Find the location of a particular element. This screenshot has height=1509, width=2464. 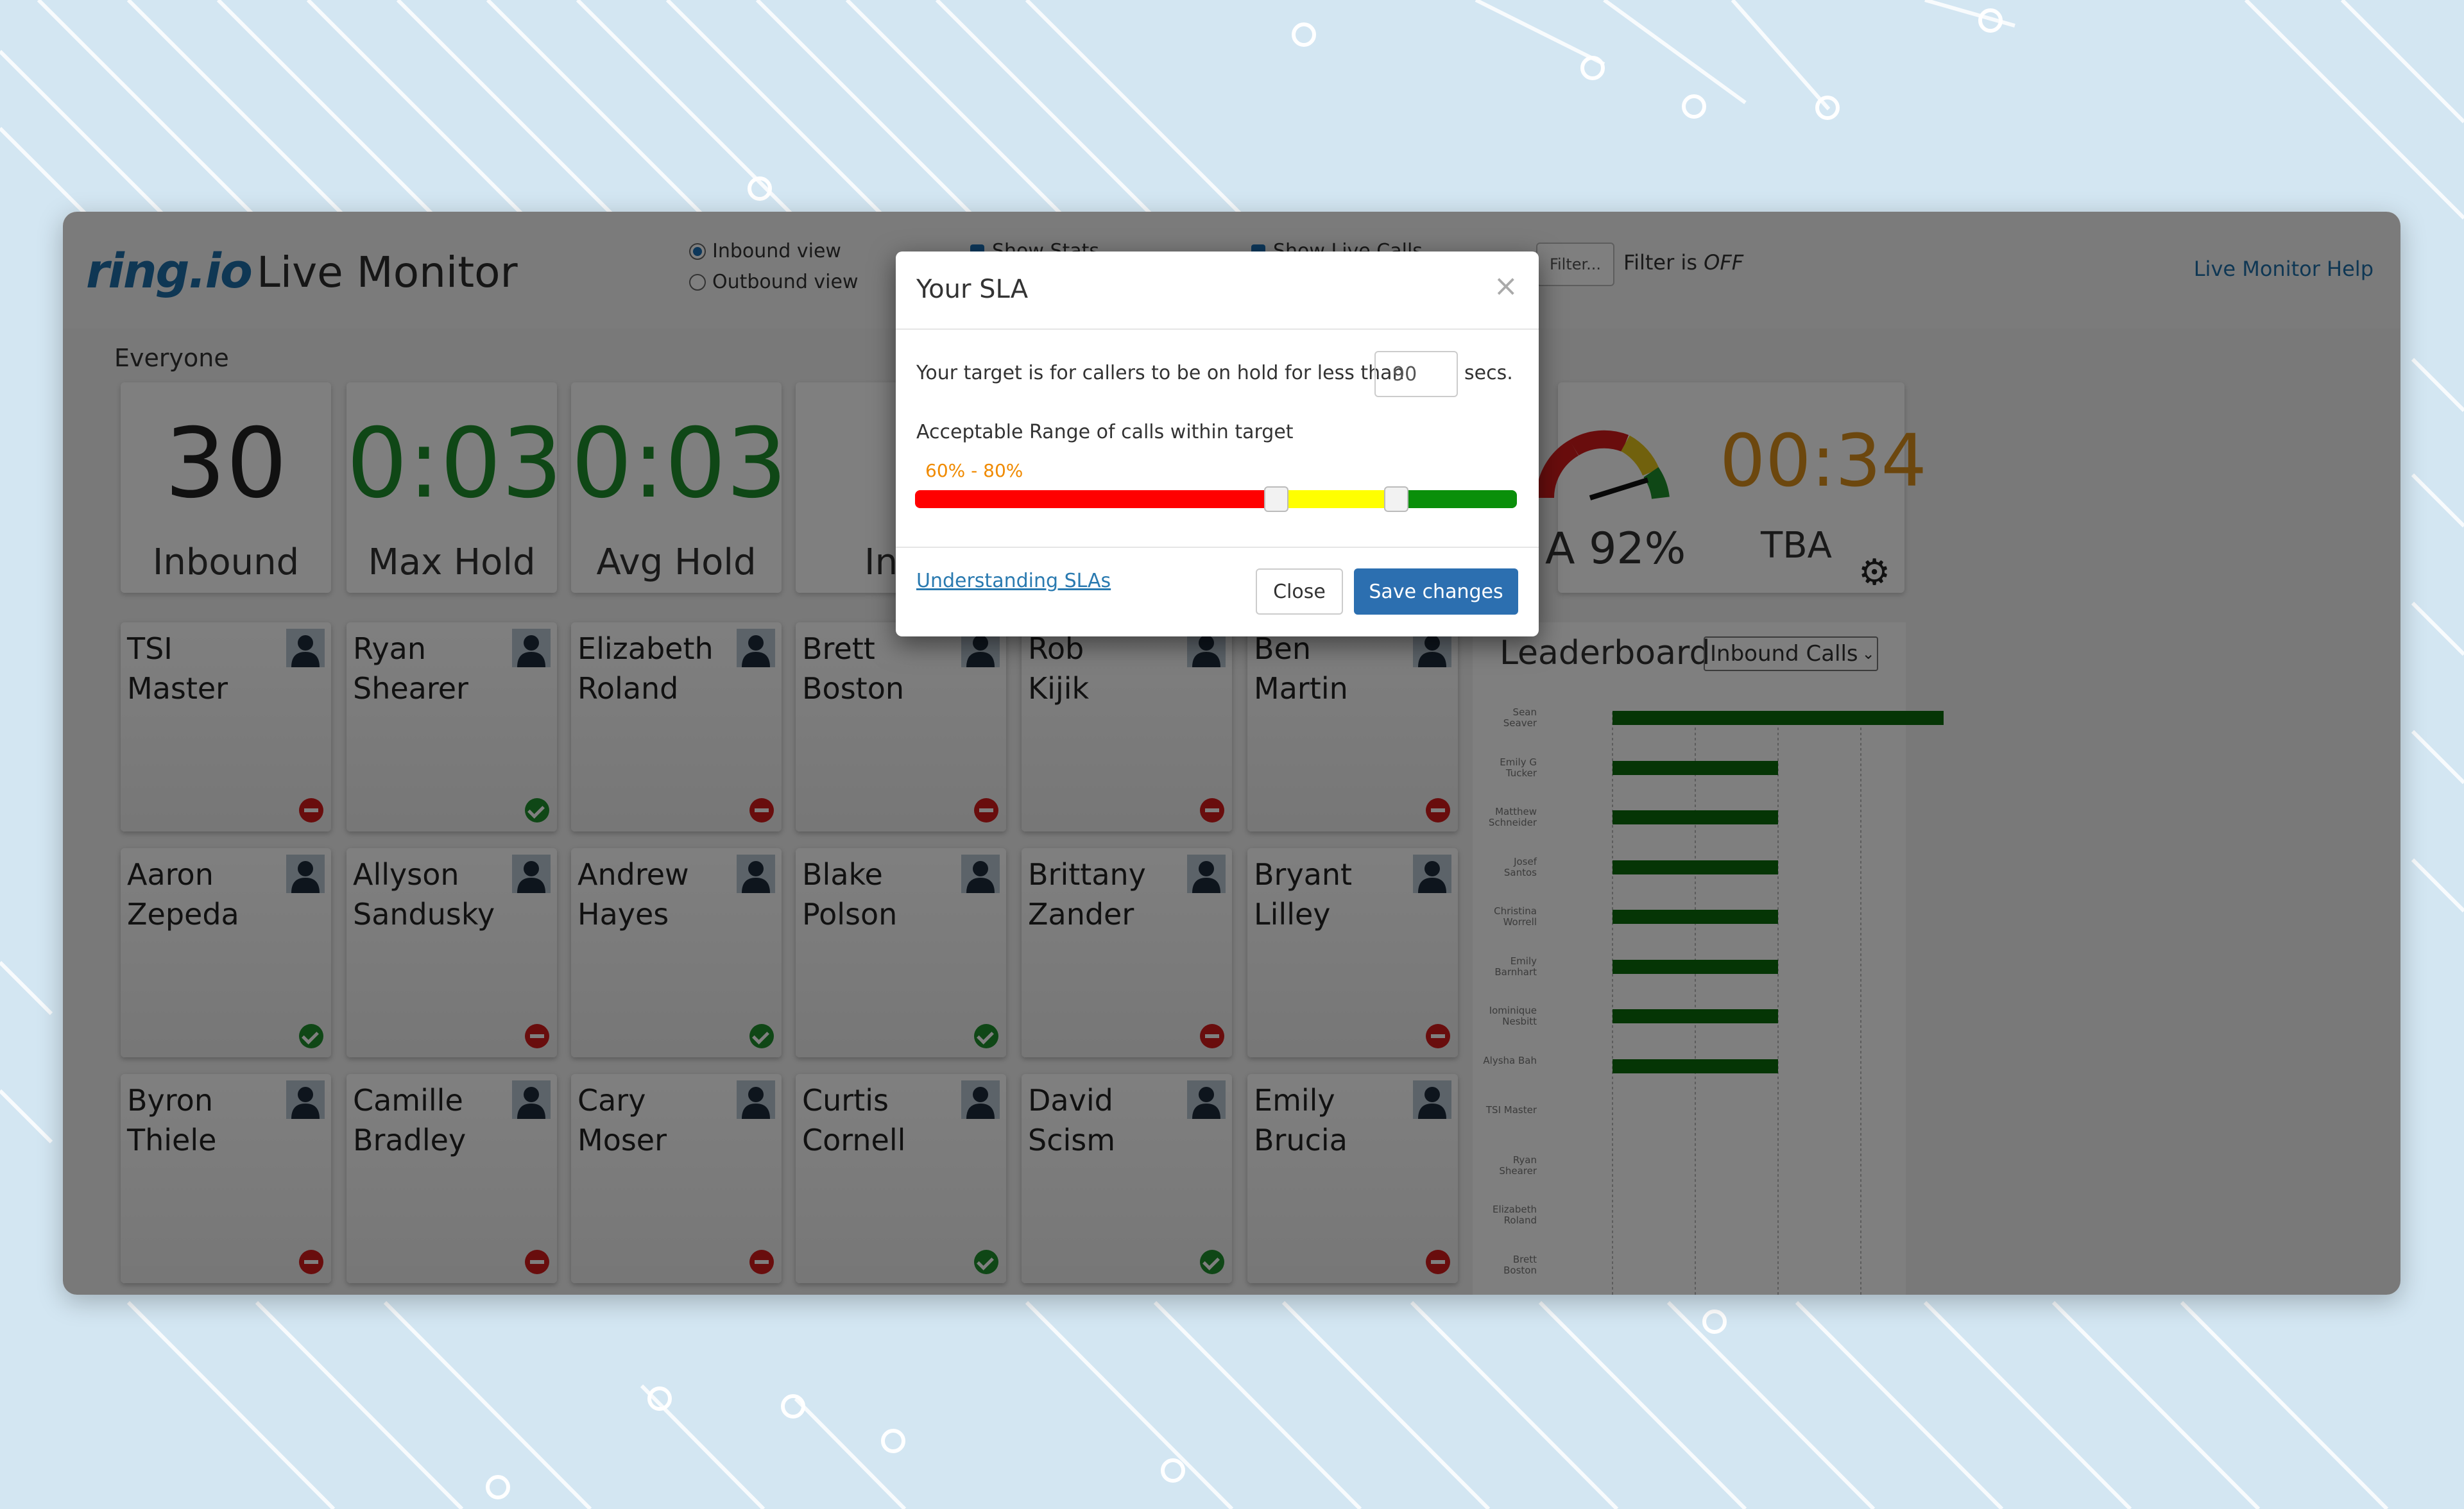

close-icon: × is located at coordinates (1506, 285).